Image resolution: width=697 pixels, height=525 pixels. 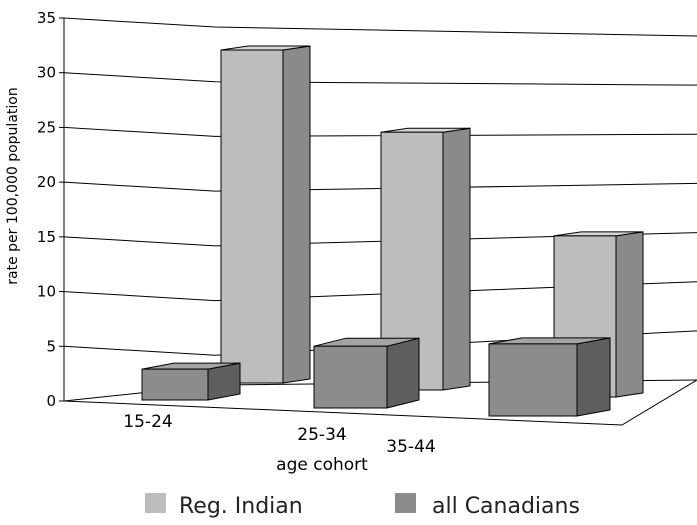 I want to click on y-tick-label: 15, so click(x=46, y=237).